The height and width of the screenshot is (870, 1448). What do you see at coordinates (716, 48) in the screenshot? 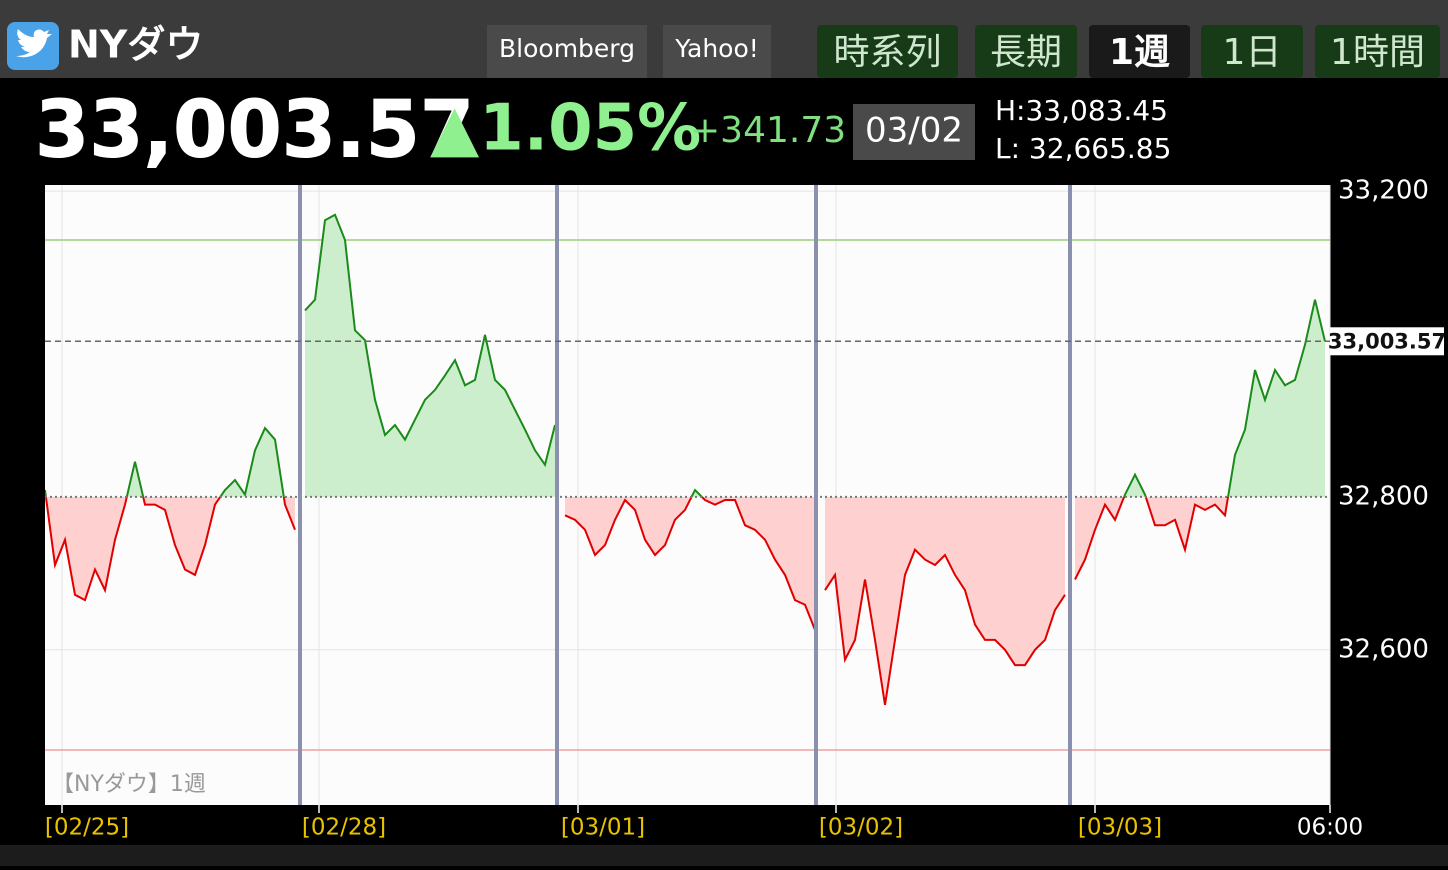
I see `button-label: Yahoo!` at bounding box center [716, 48].